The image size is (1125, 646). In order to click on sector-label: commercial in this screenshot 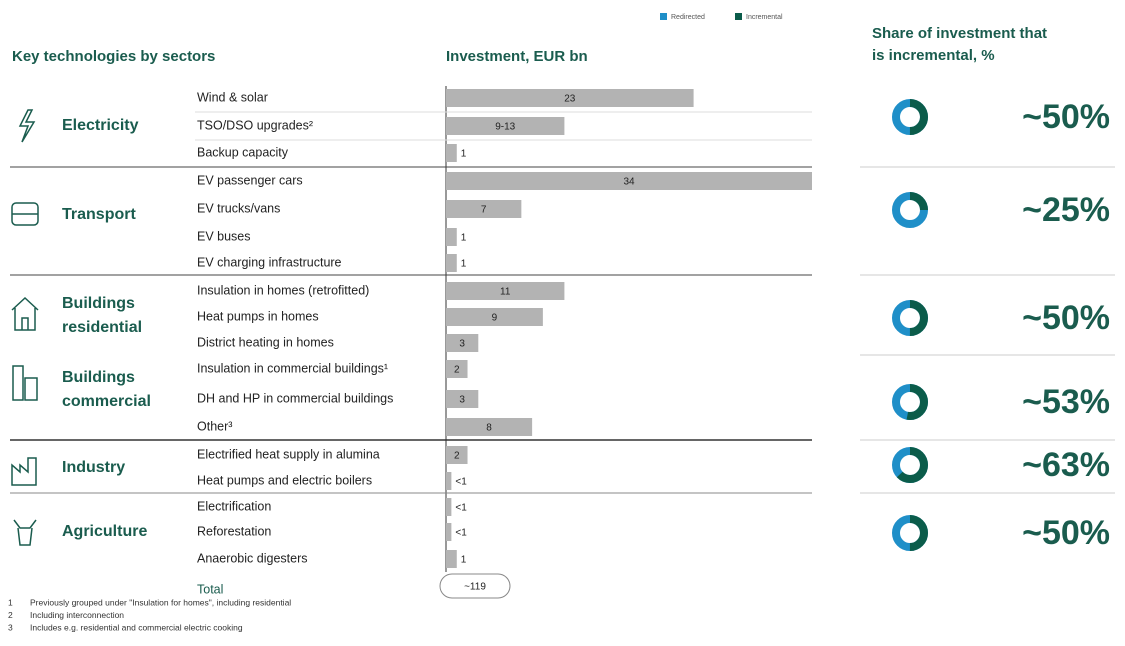, I will do `click(106, 401)`.